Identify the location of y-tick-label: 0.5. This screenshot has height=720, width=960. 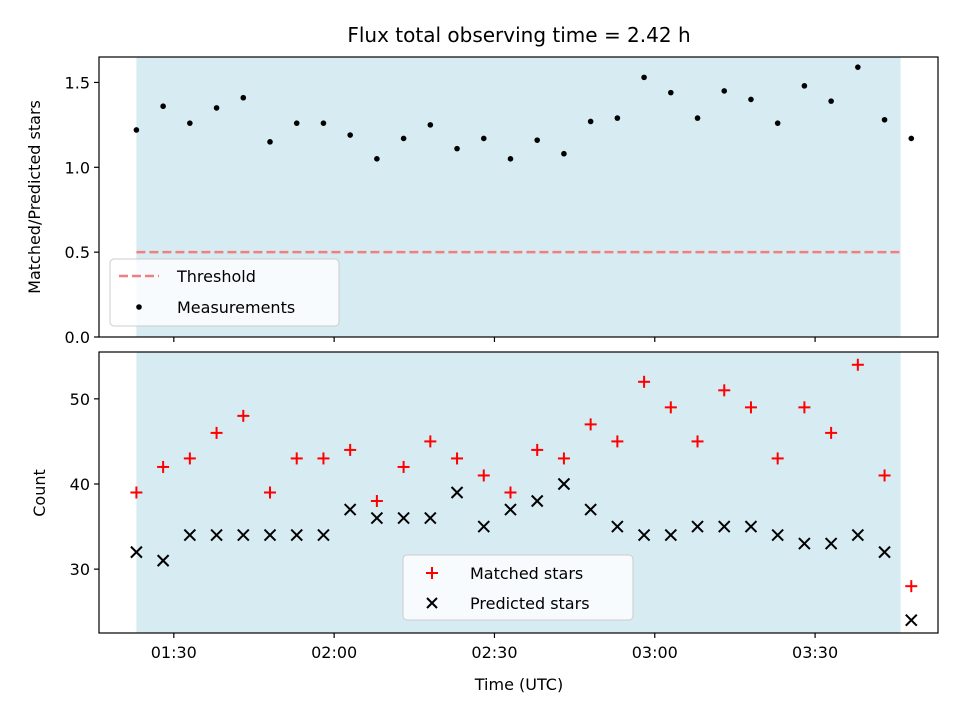
(77, 252).